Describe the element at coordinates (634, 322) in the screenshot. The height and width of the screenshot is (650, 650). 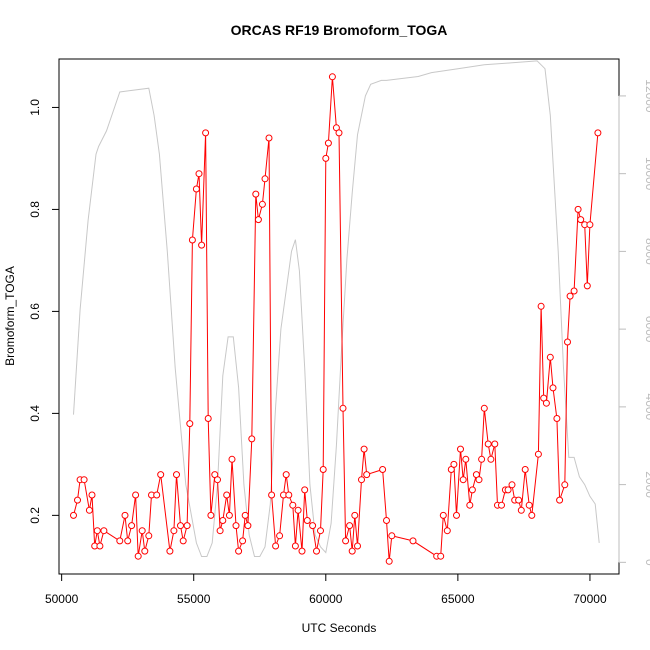
I see `right-axis: 0 2000 4000 6000 8000 10000 12000` at that location.